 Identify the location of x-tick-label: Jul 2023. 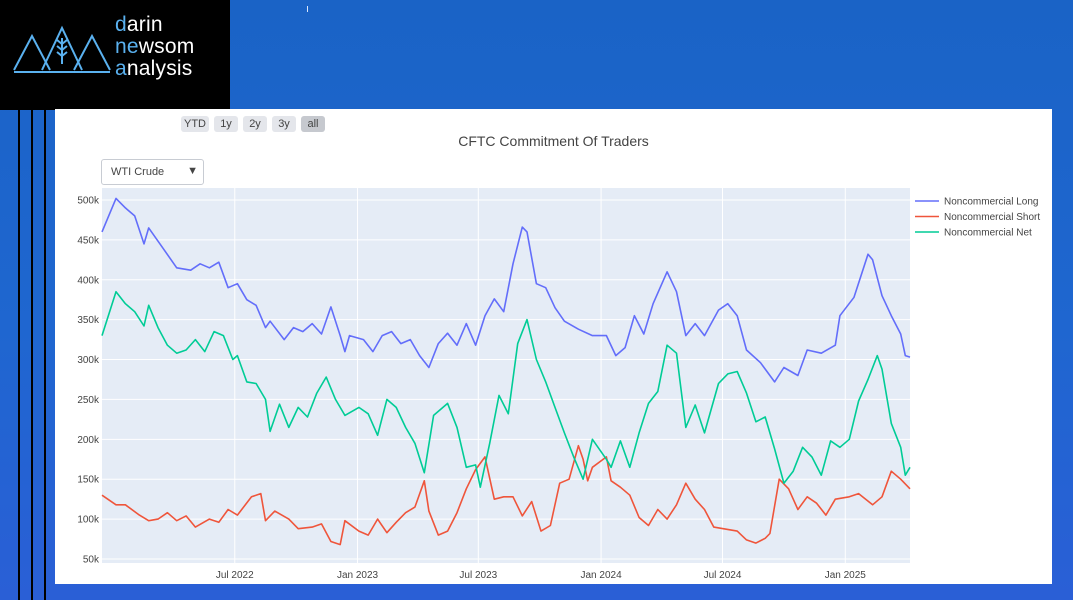
(478, 575).